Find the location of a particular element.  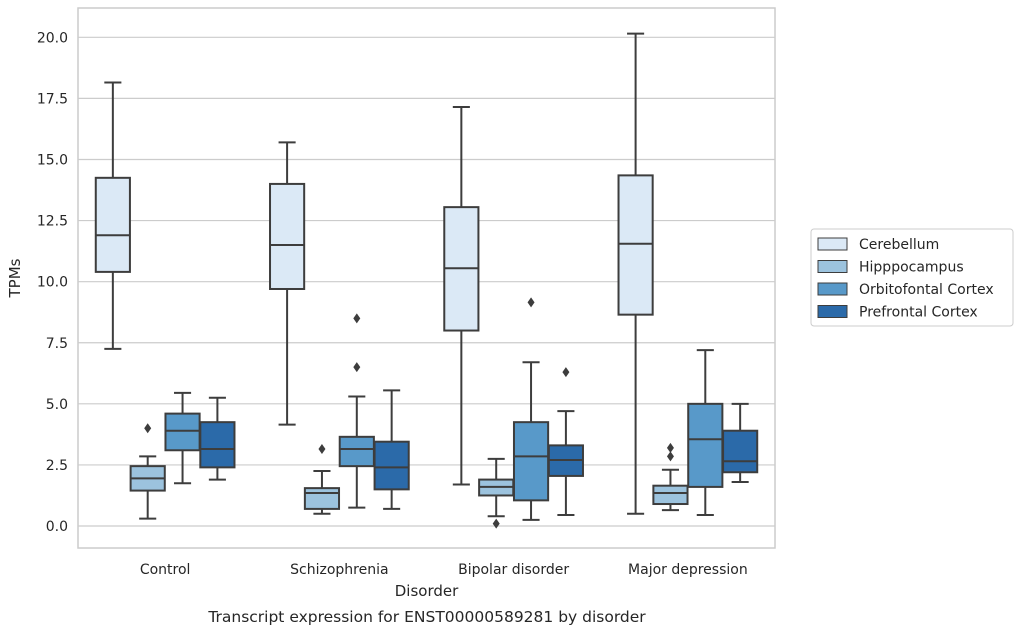

legend-frame is located at coordinates (912, 277).